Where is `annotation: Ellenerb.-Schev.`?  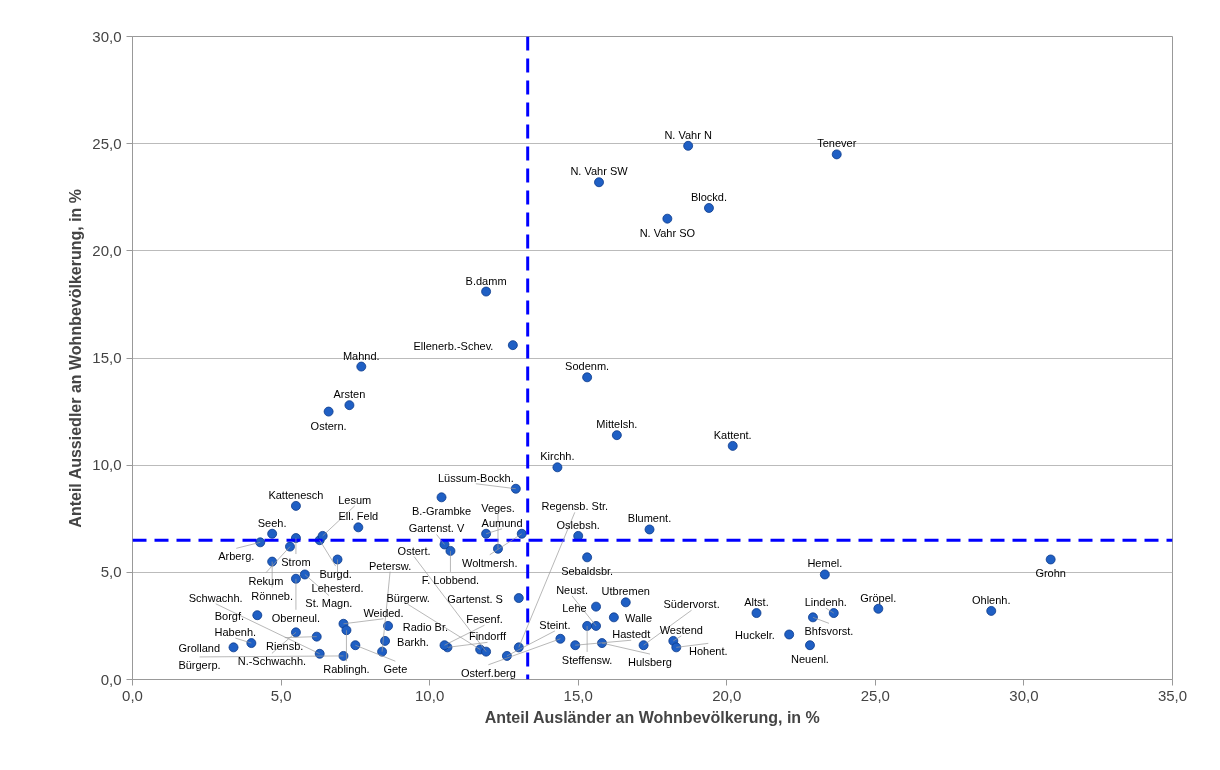 annotation: Ellenerb.-Schev. is located at coordinates (453, 346).